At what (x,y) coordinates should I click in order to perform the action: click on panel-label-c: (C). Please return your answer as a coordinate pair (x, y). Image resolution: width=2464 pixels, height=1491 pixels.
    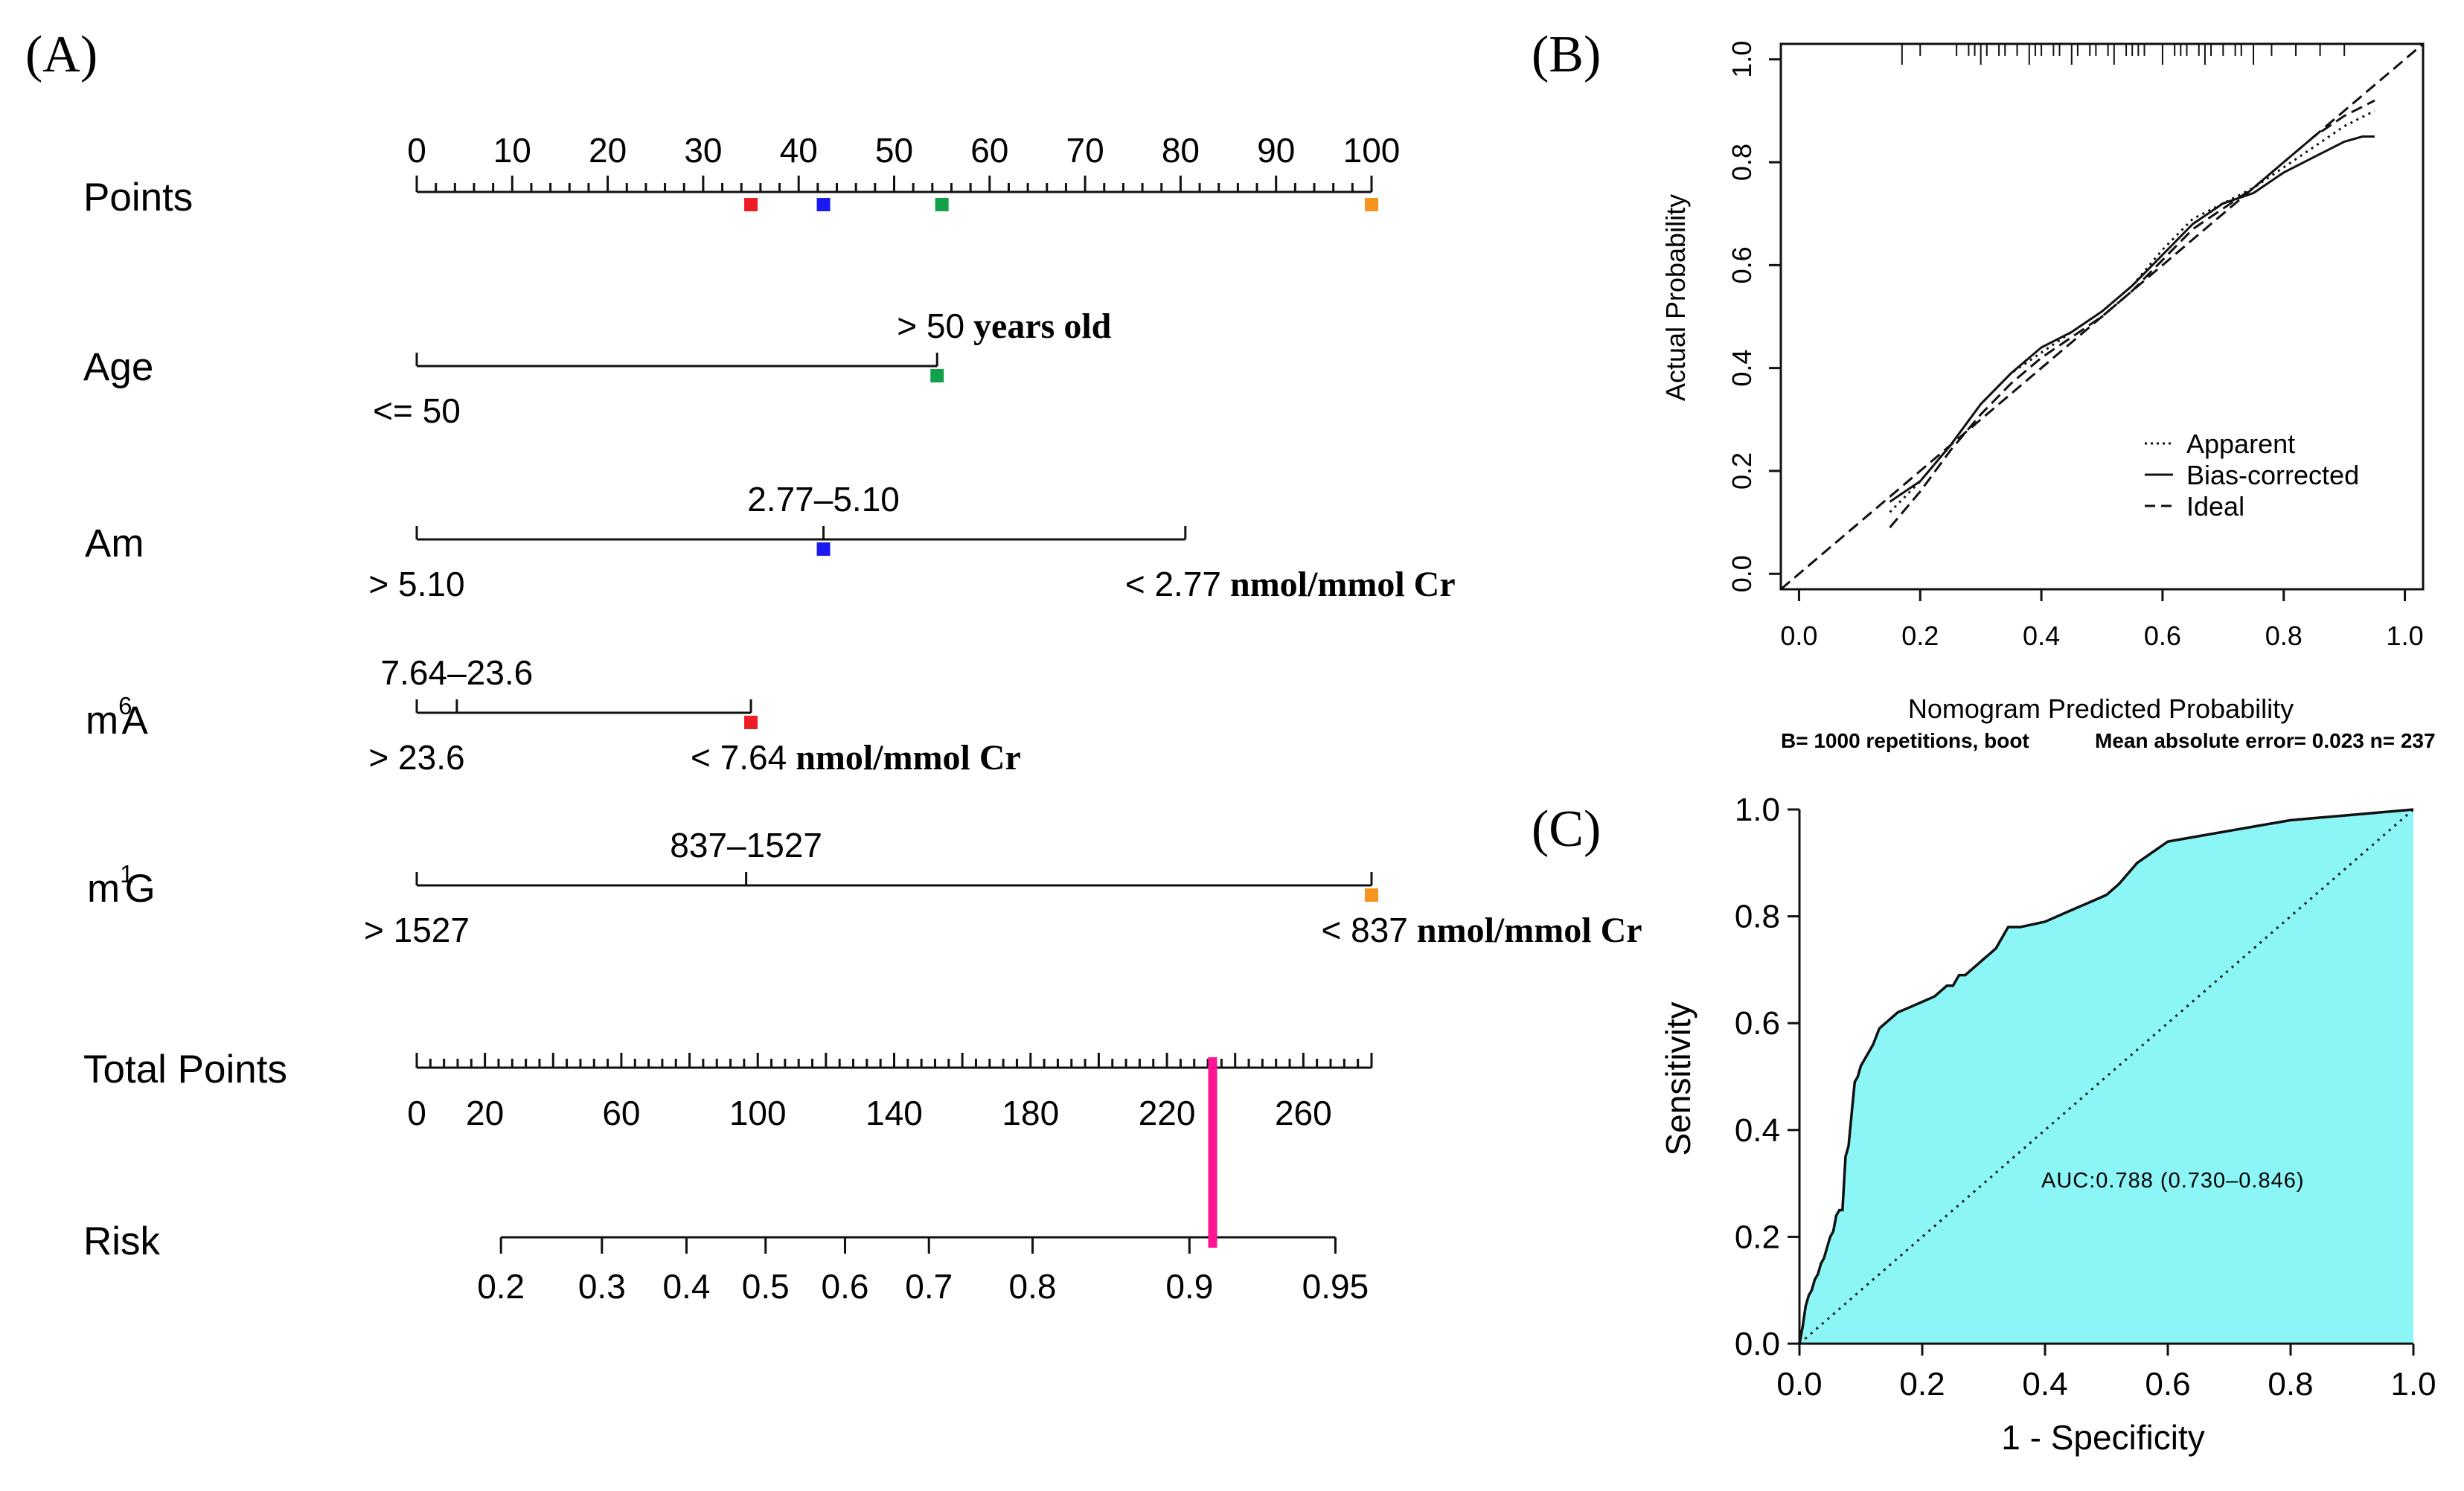
    Looking at the image, I should click on (1566, 829).